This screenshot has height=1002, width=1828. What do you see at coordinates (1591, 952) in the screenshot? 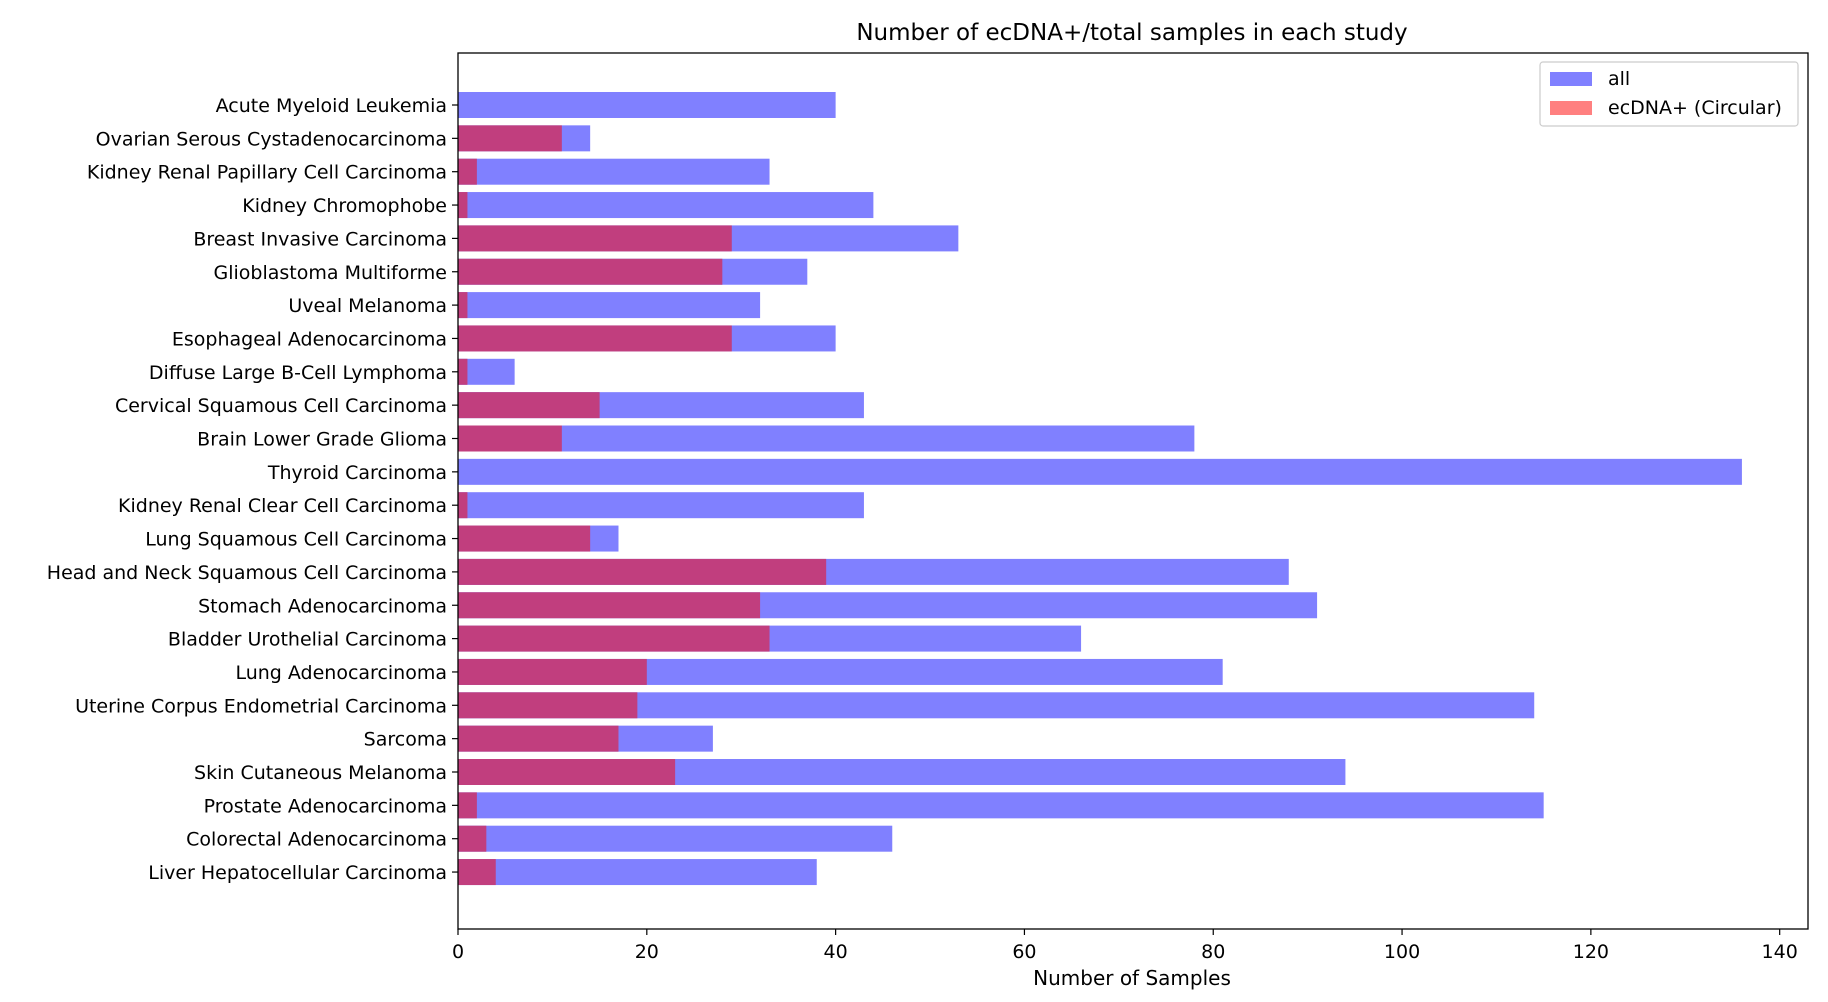
I see `x-tick-label: 120` at bounding box center [1591, 952].